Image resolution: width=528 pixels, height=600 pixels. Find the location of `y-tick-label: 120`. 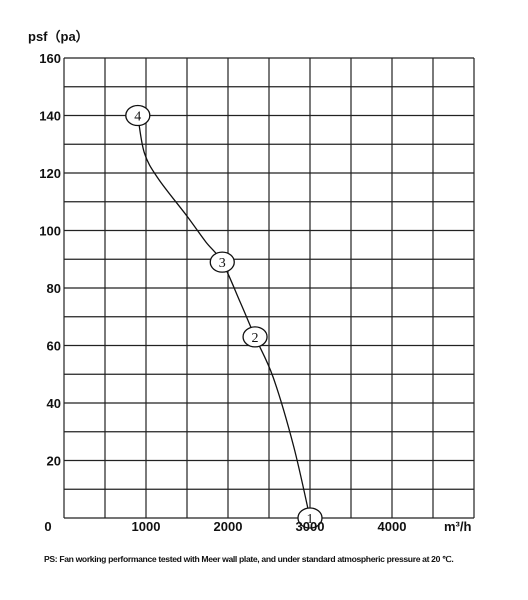

y-tick-label: 120 is located at coordinates (50, 173).